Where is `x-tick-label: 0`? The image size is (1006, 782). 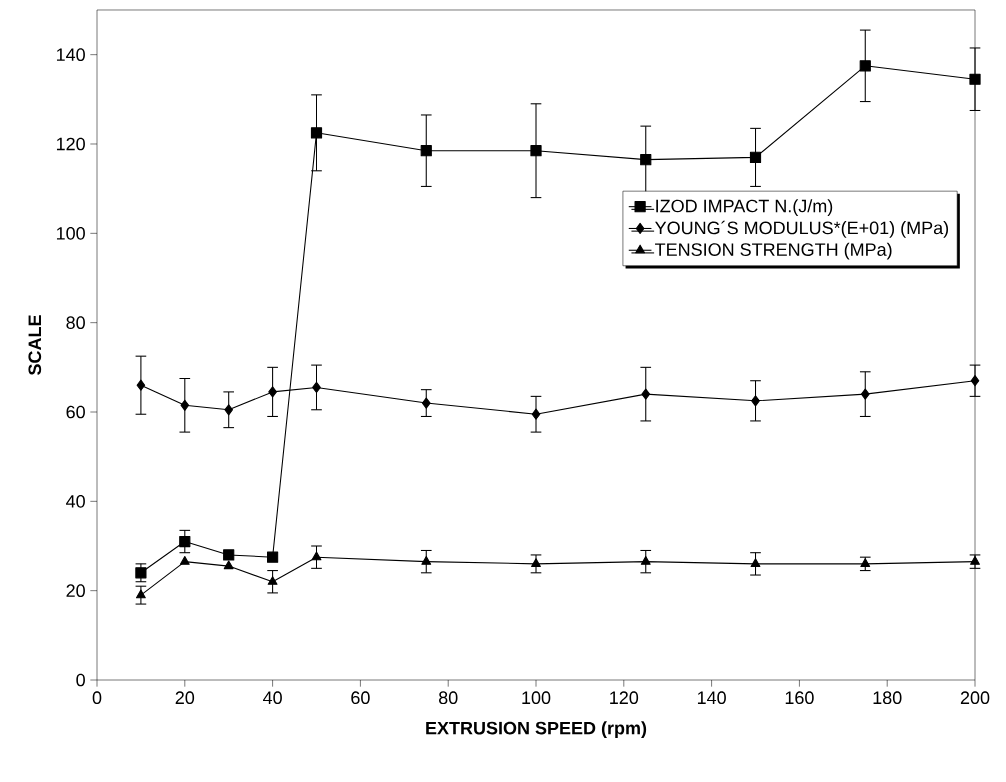
x-tick-label: 0 is located at coordinates (97, 698).